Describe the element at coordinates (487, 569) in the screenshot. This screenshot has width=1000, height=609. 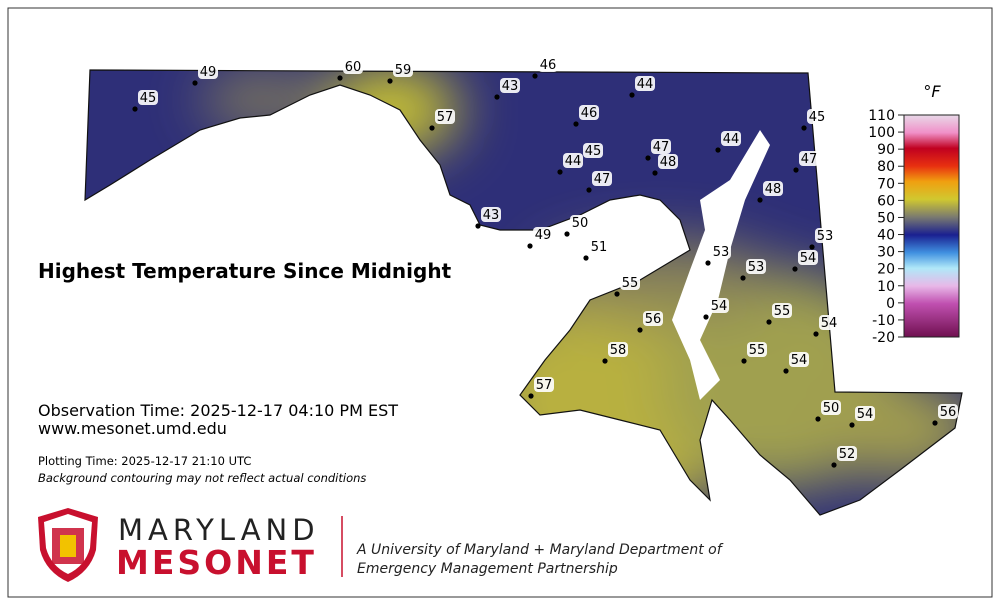
I see `partnership-line: Emergency Management Partnership` at that location.